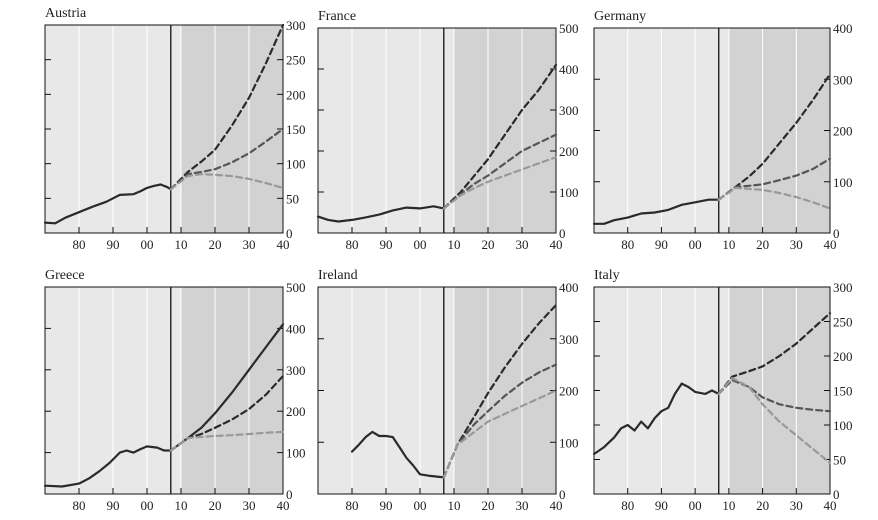  I want to click on panel-france: 0 100 200 300 400 500 80 90 00 10 20 30 40 France, so click(447, 130).